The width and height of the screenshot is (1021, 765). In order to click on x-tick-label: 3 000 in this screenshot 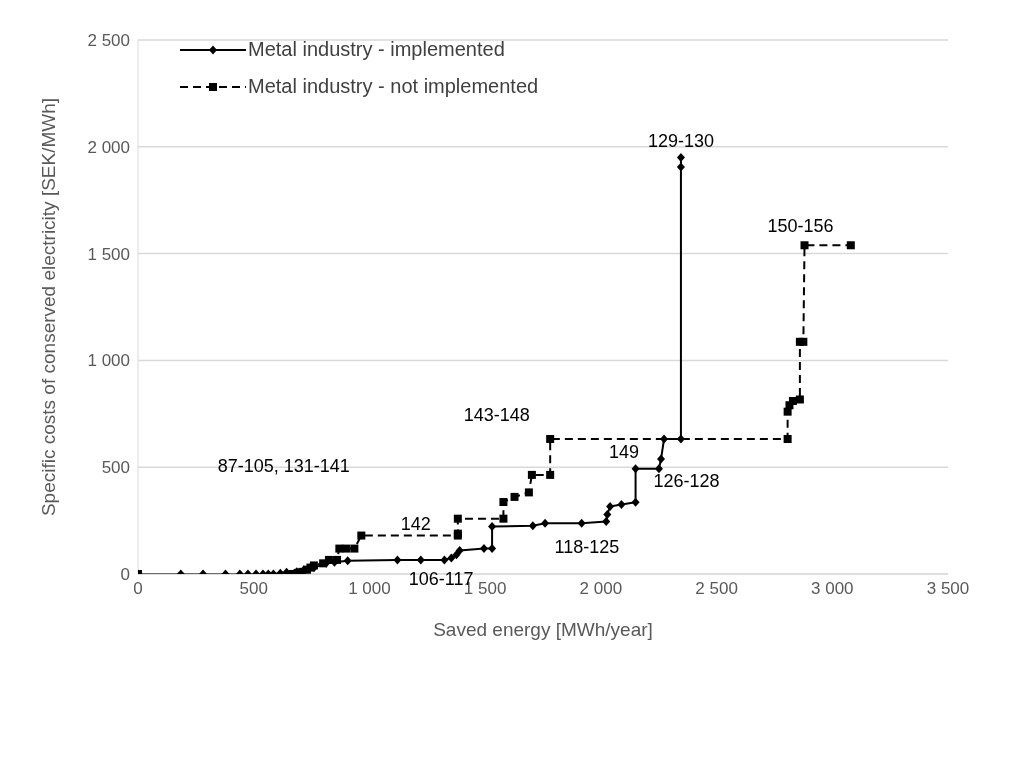, I will do `click(832, 589)`.